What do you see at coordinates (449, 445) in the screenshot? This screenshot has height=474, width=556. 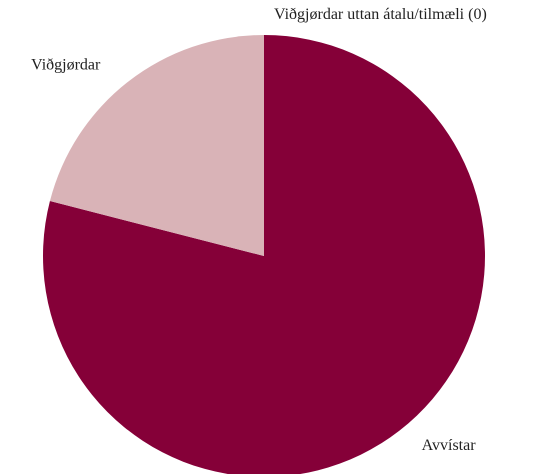 I see `slice-label: Avvístar` at bounding box center [449, 445].